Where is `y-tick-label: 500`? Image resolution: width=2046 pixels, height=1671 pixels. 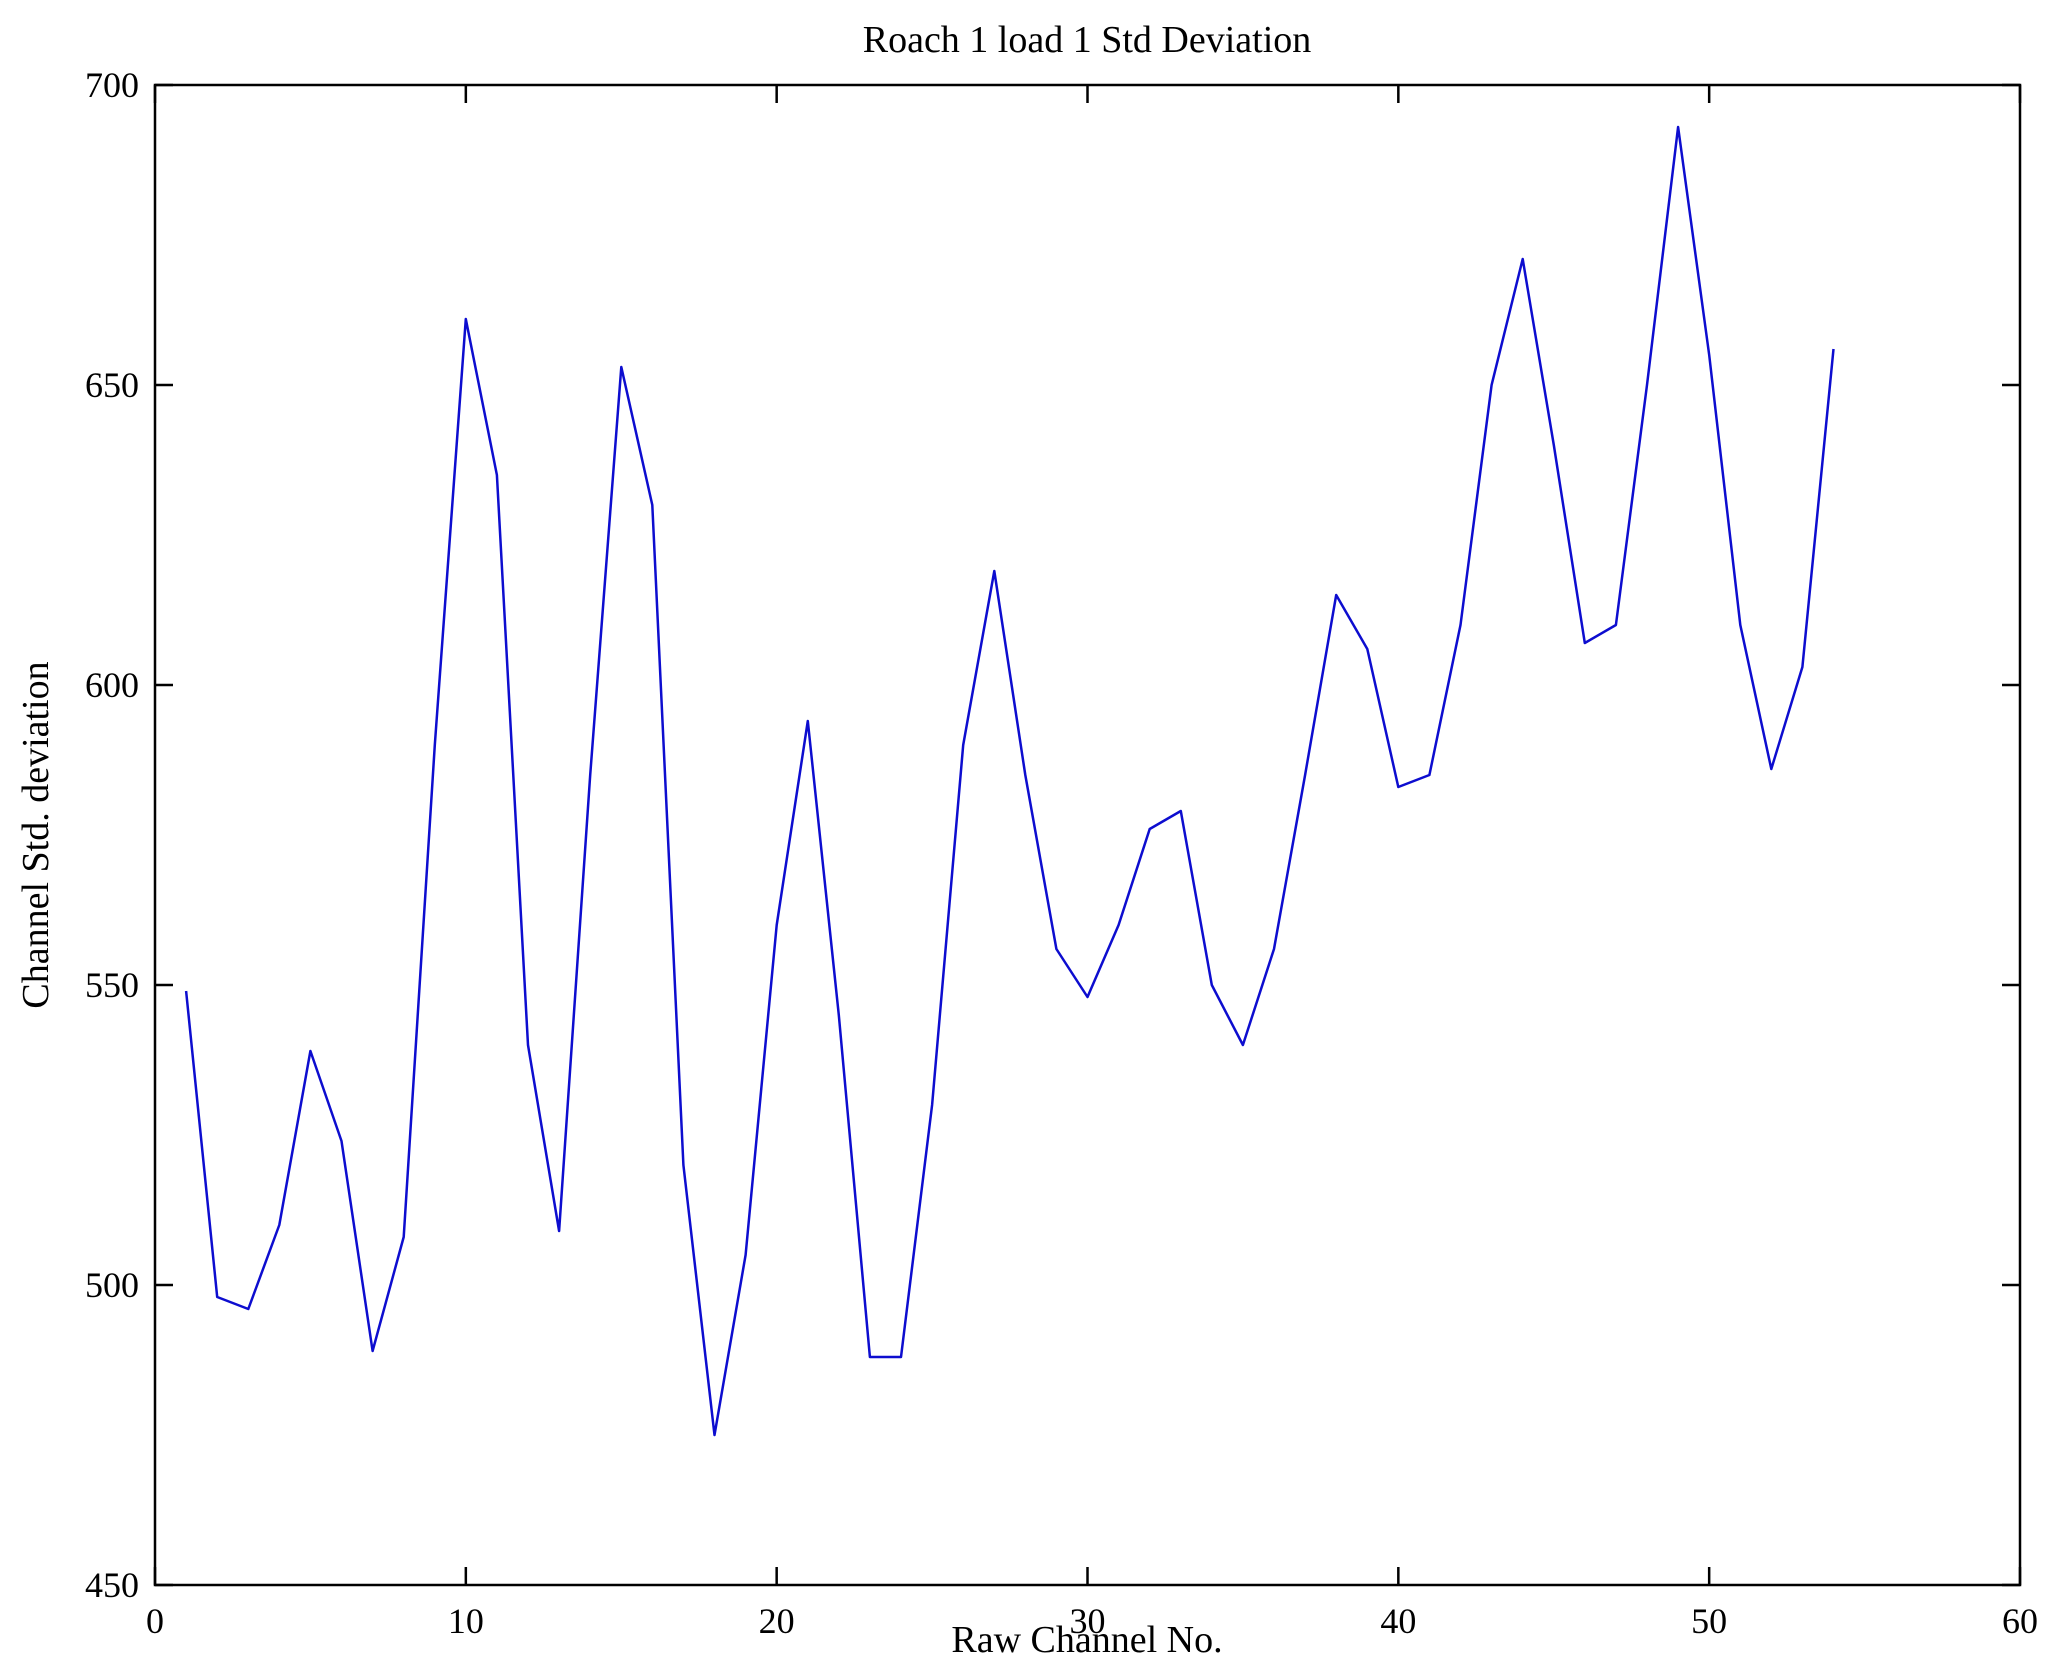 y-tick-label: 500 is located at coordinates (112, 1285).